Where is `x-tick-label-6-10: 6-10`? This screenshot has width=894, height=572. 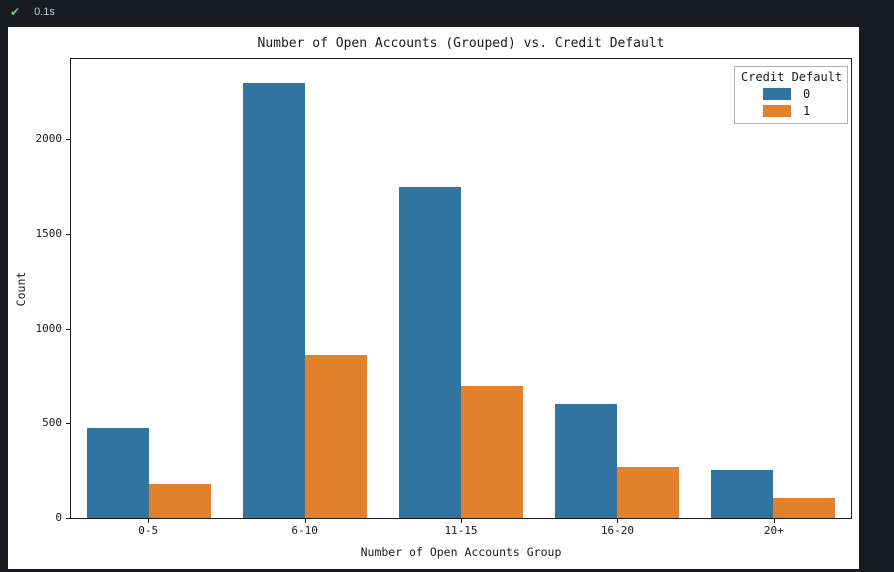 x-tick-label-6-10: 6-10 is located at coordinates (304, 530).